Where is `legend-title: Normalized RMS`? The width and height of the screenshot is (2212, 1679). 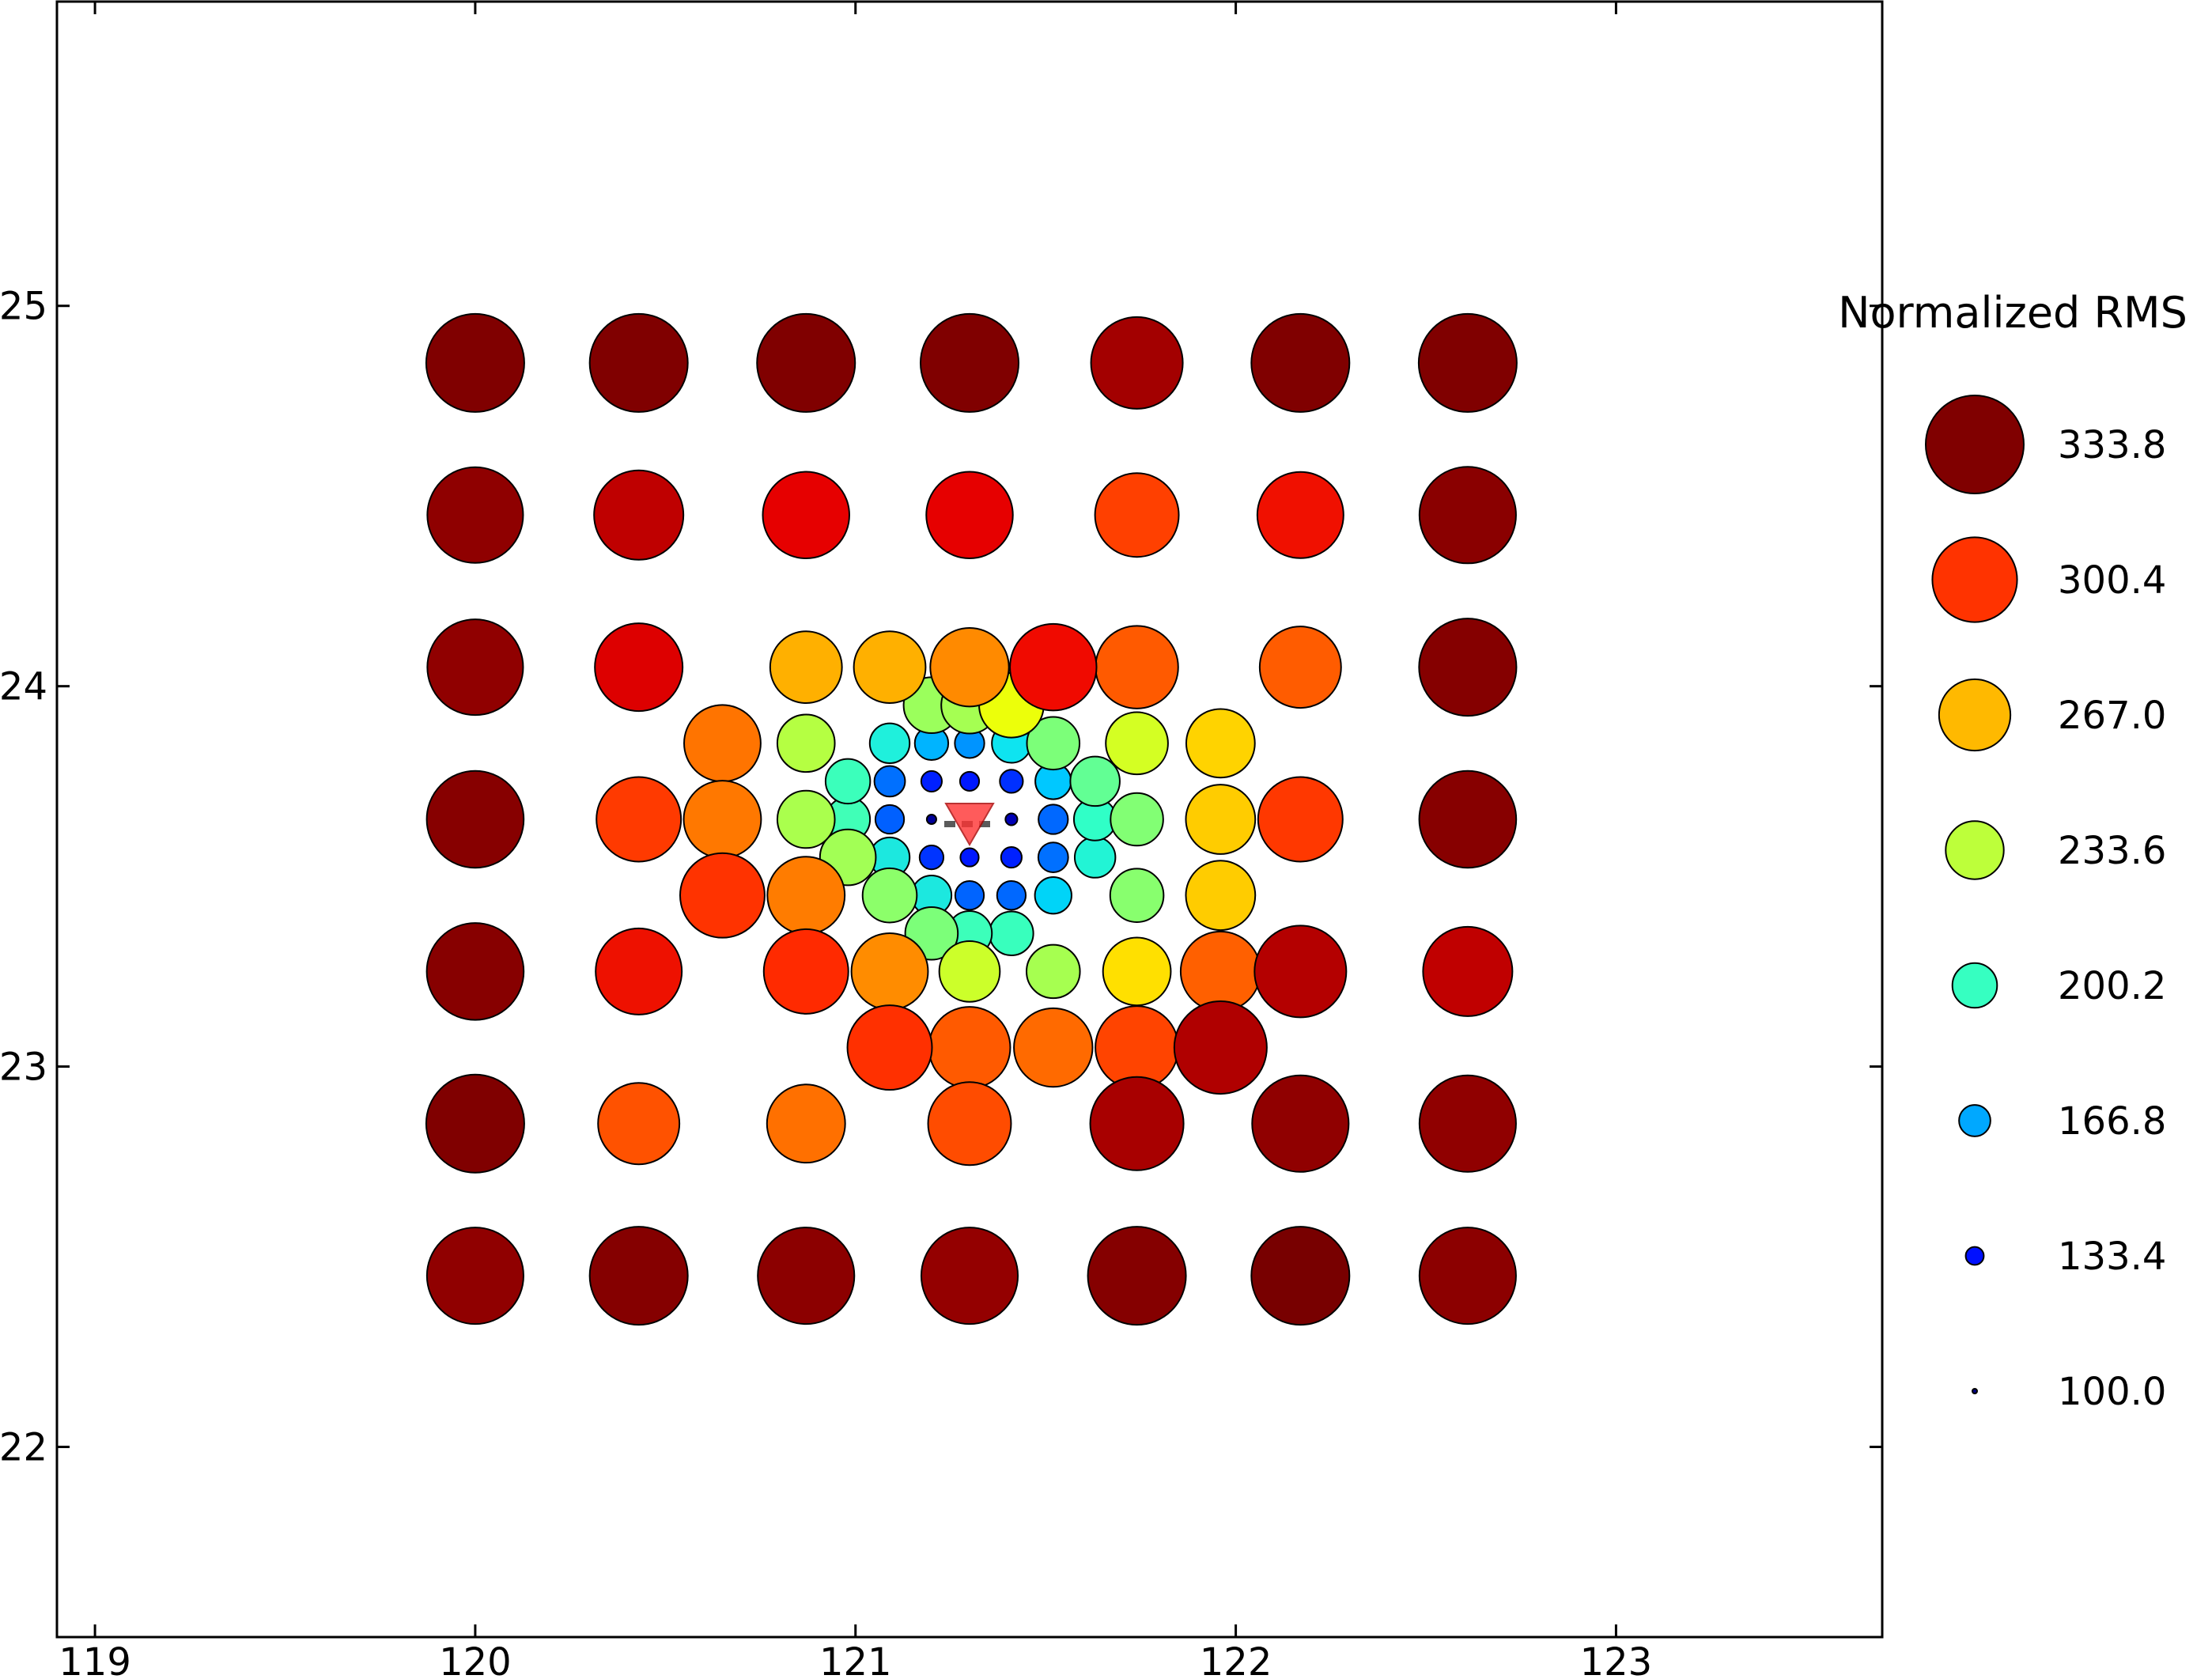 legend-title: Normalized RMS is located at coordinates (2013, 313).